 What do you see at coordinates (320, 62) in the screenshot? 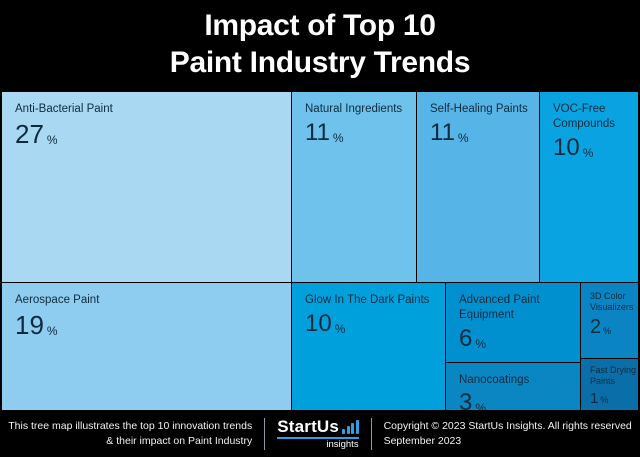
I see `page-title-line2: Paint Industry Trends` at bounding box center [320, 62].